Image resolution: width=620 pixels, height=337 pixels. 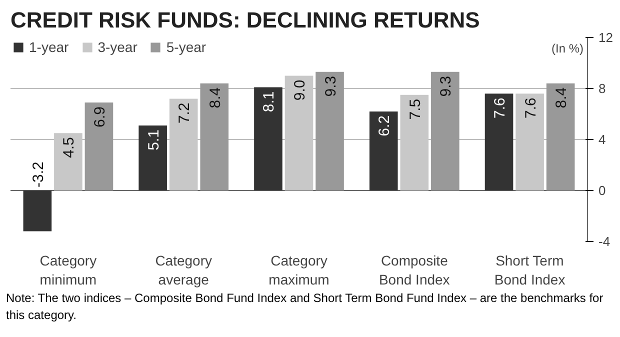 I want to click on y-tick-label: 8, so click(x=602, y=88).